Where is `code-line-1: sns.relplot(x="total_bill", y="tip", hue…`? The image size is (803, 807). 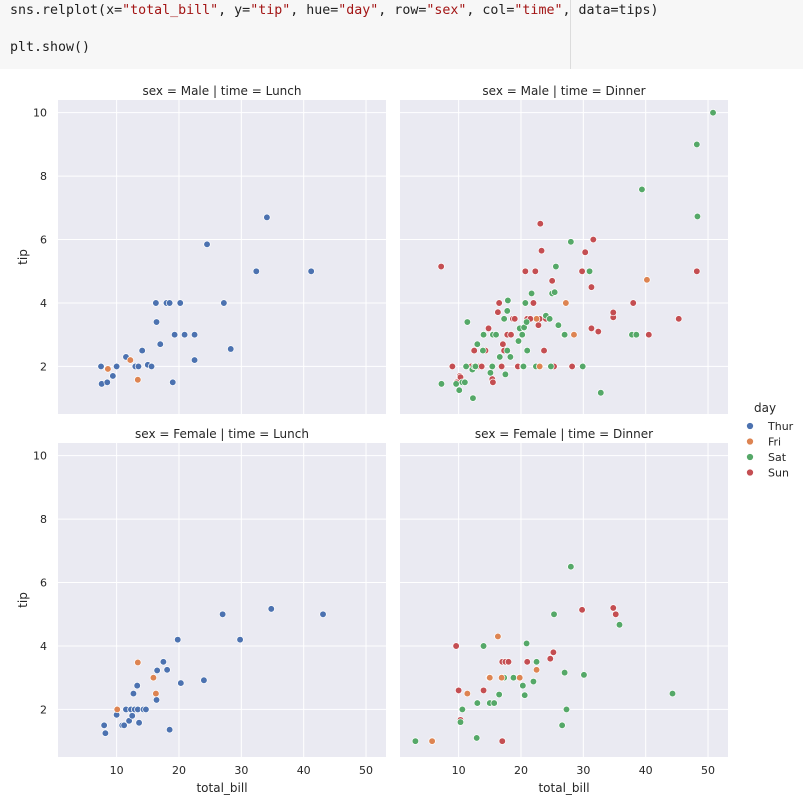 code-line-1: sns.relplot(x="total_bill", y="tip", hue… is located at coordinates (334, 10).